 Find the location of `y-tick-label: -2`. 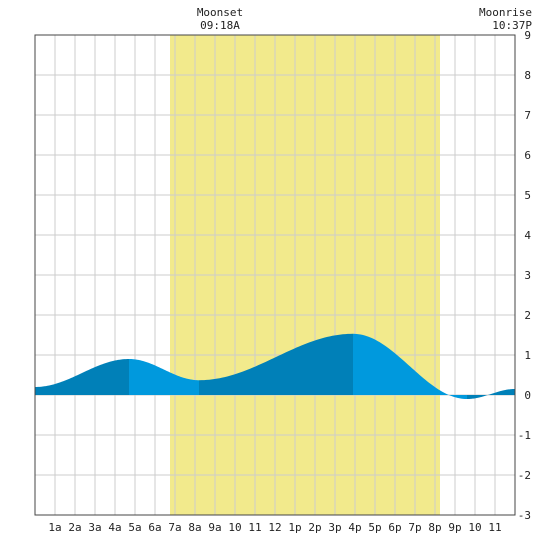

y-tick-label: -2 is located at coordinates (524, 475).